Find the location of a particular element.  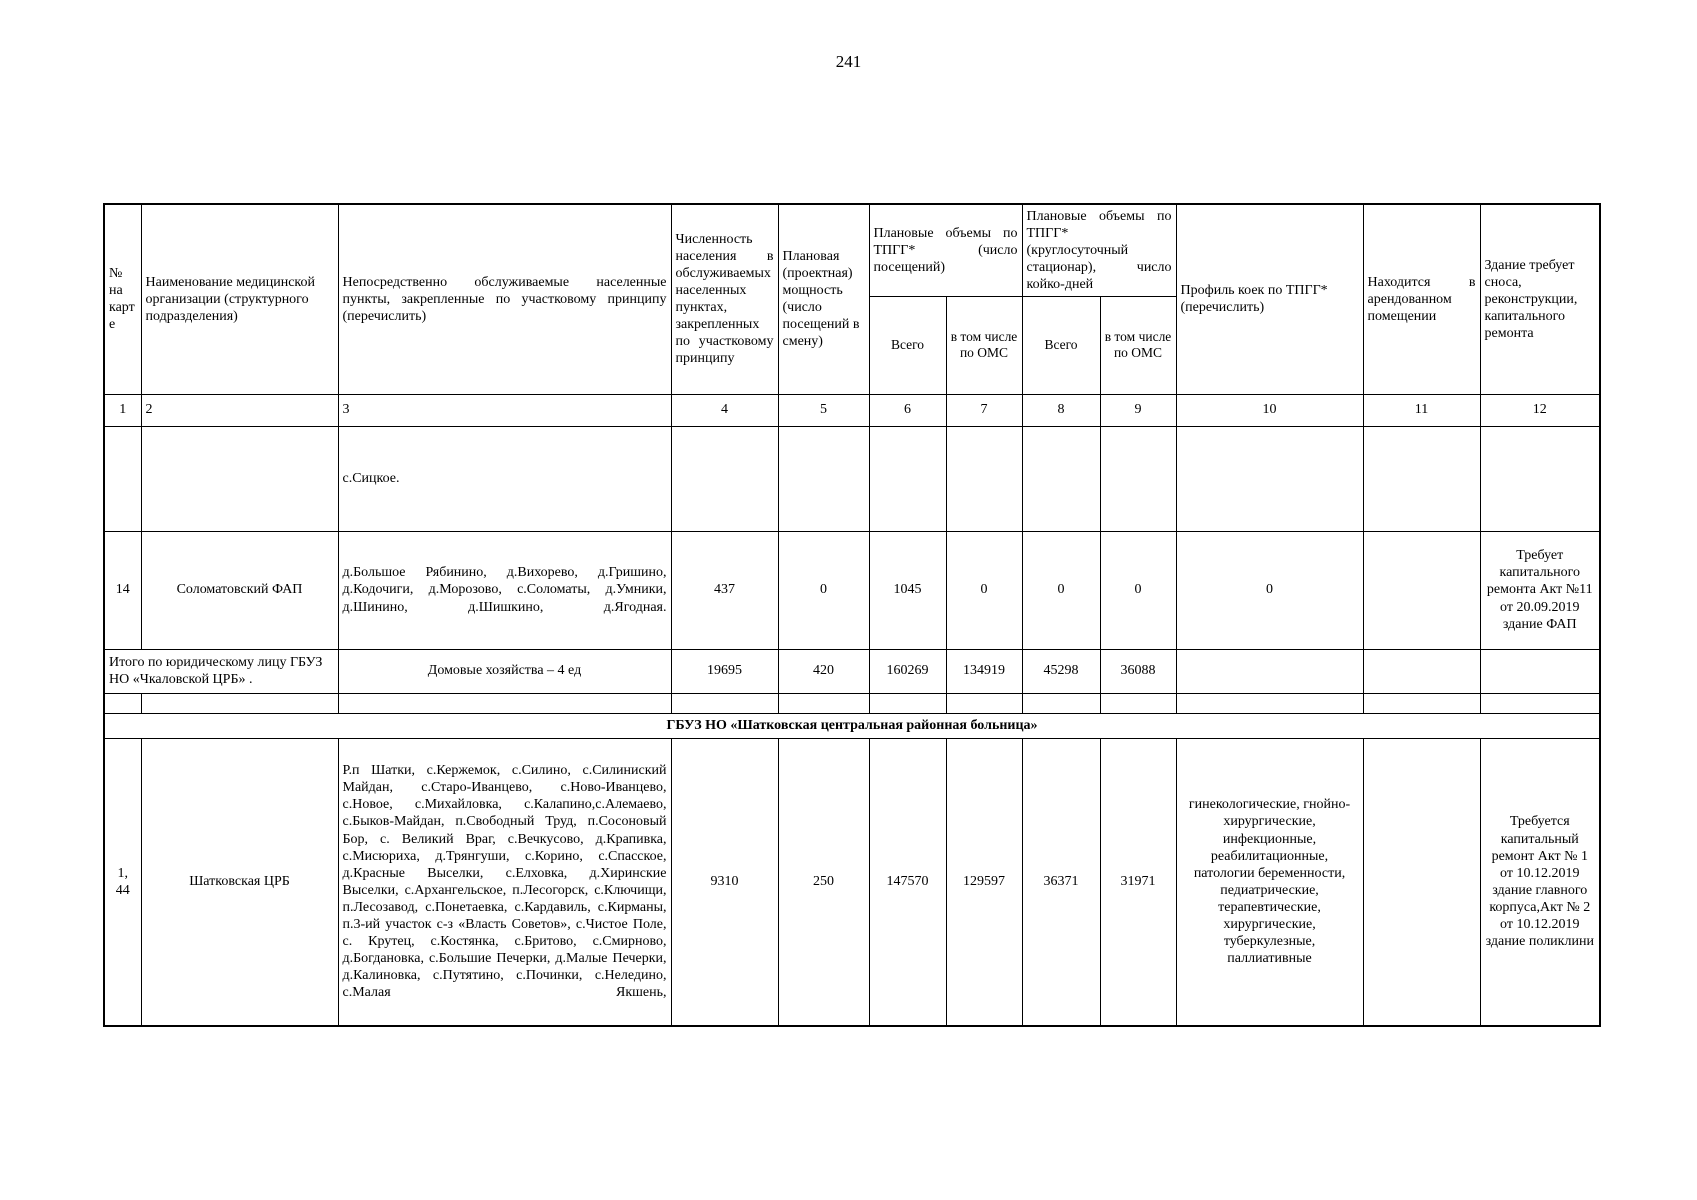

colnum-6: 6 is located at coordinates (907, 410).